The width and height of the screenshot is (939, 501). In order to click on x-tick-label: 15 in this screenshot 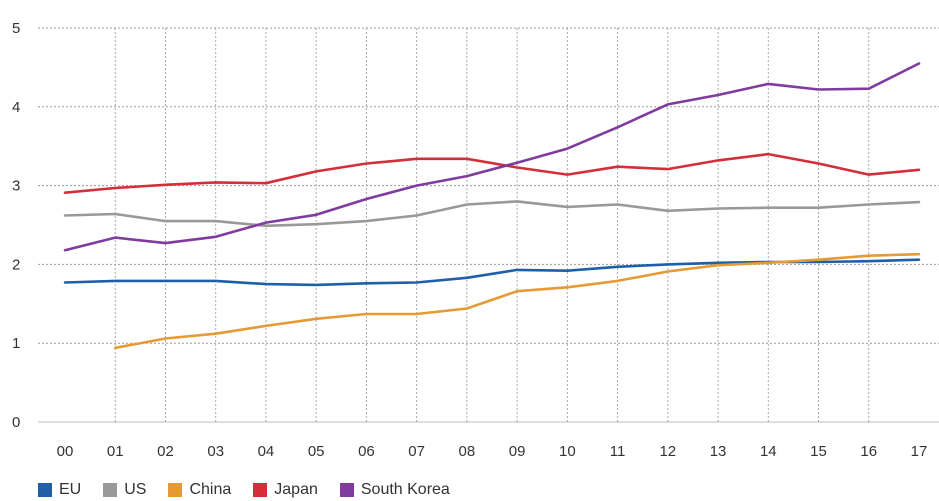, I will do `click(818, 451)`.